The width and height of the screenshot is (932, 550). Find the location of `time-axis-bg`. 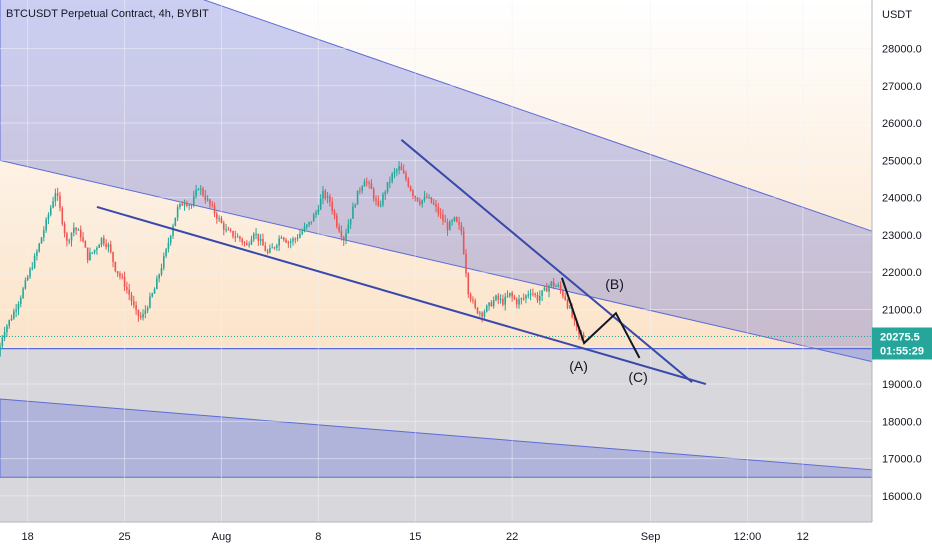

time-axis-bg is located at coordinates (466, 536).